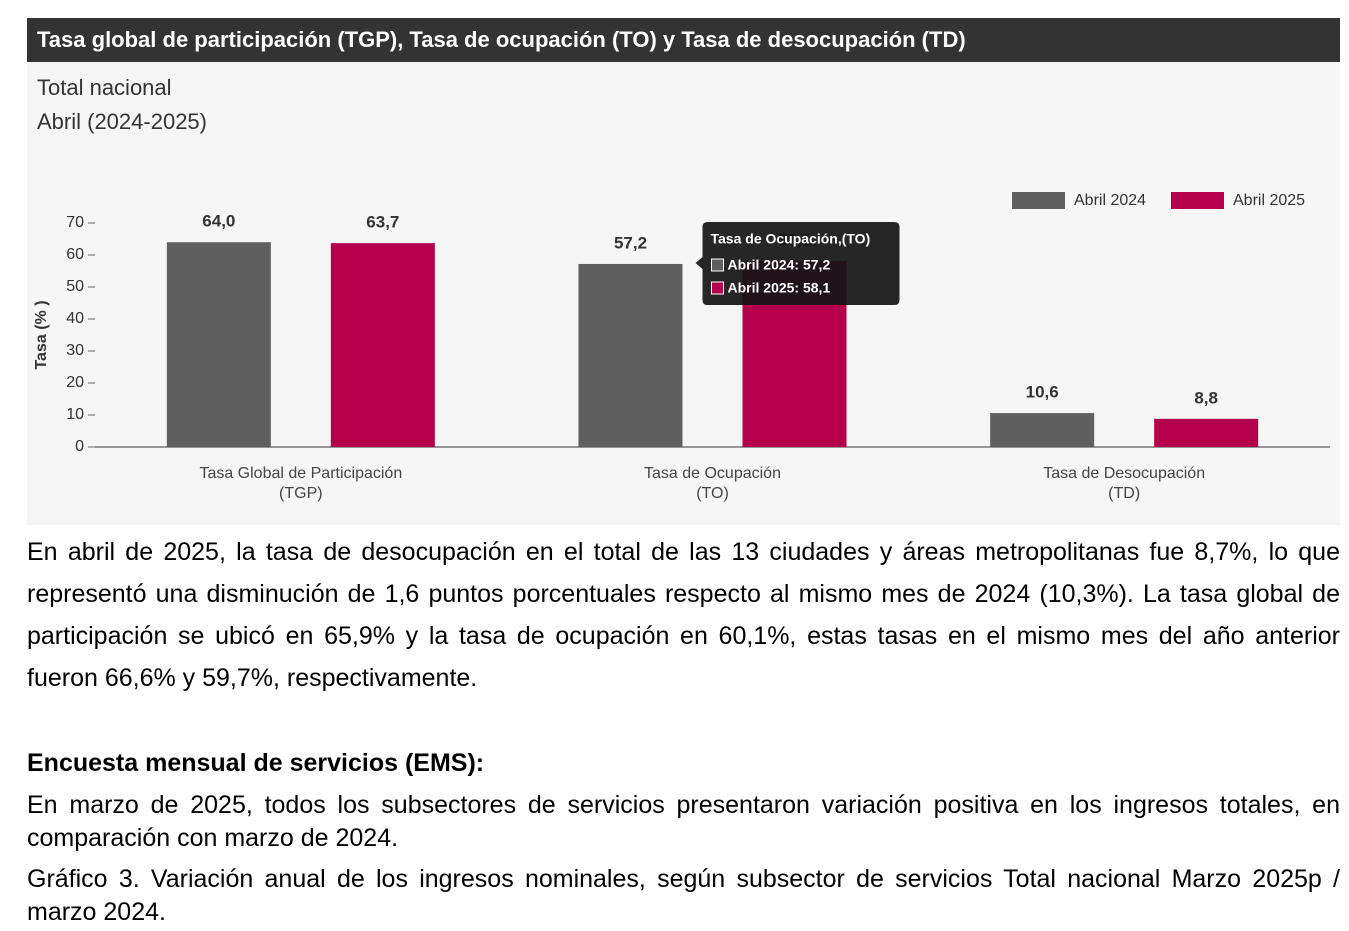  What do you see at coordinates (1124, 473) in the screenshot?
I see `x-tick-label: Tasa de Desocupación` at bounding box center [1124, 473].